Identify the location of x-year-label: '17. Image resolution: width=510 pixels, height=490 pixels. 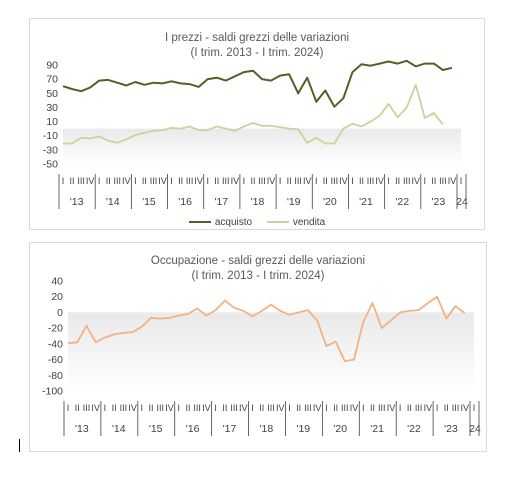
(221, 202).